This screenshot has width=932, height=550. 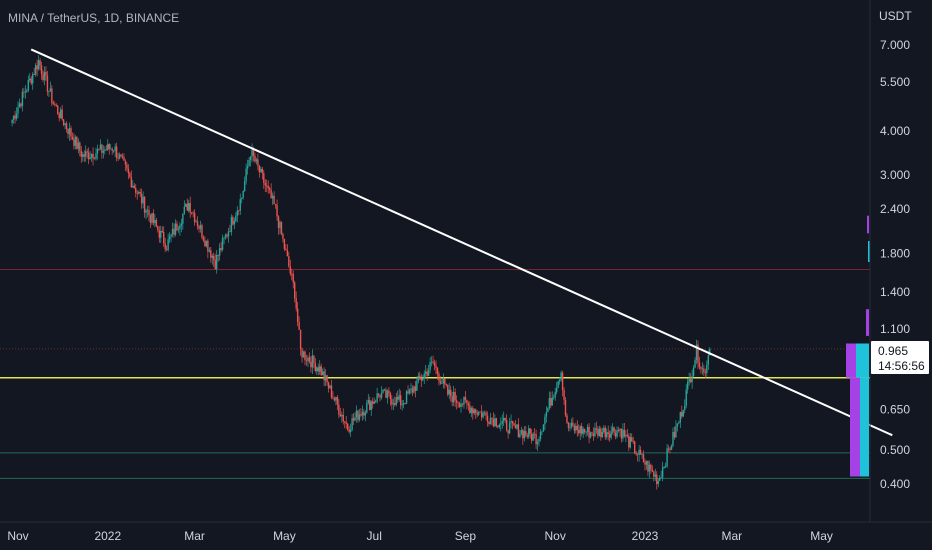 I want to click on countdown-value: 14:56:56, so click(x=901, y=366).